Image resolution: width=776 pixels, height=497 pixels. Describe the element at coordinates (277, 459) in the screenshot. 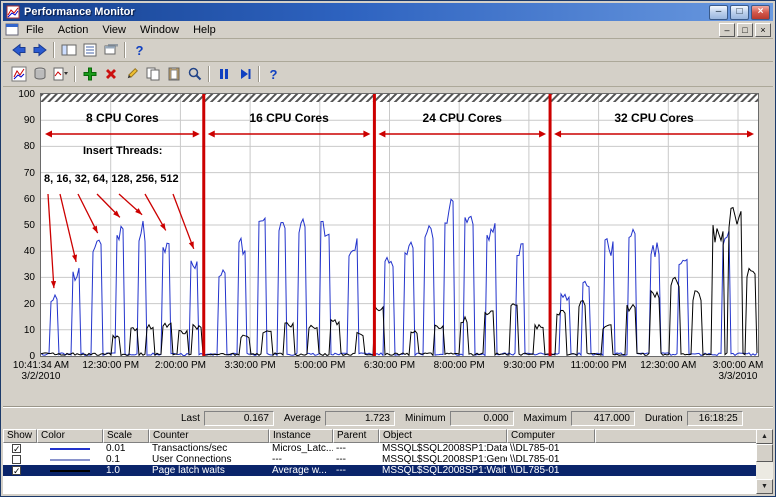

I see `instance-cell: ---` at that location.